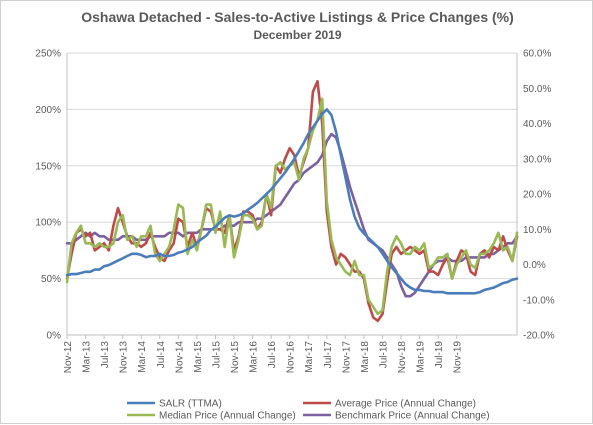 This screenshot has width=593, height=425. Describe the element at coordinates (235, 357) in the screenshot. I see `x-tick-label: Nov-15` at that location.